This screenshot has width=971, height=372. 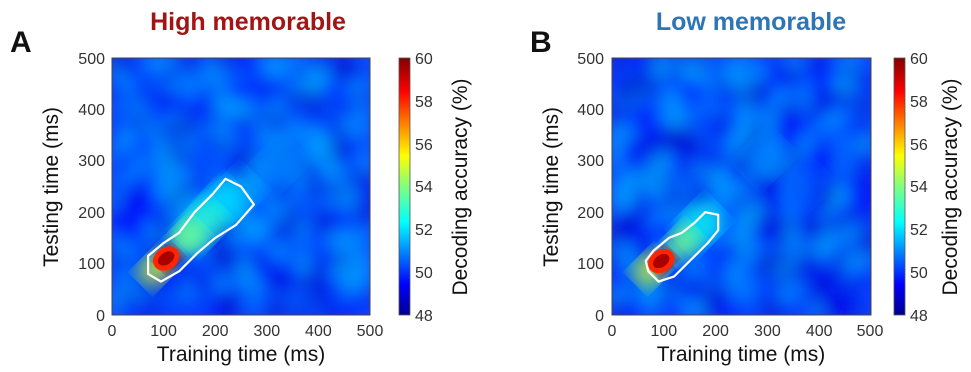 What do you see at coordinates (91, 161) in the screenshot?
I see `y-tick-a-300: 300` at bounding box center [91, 161].